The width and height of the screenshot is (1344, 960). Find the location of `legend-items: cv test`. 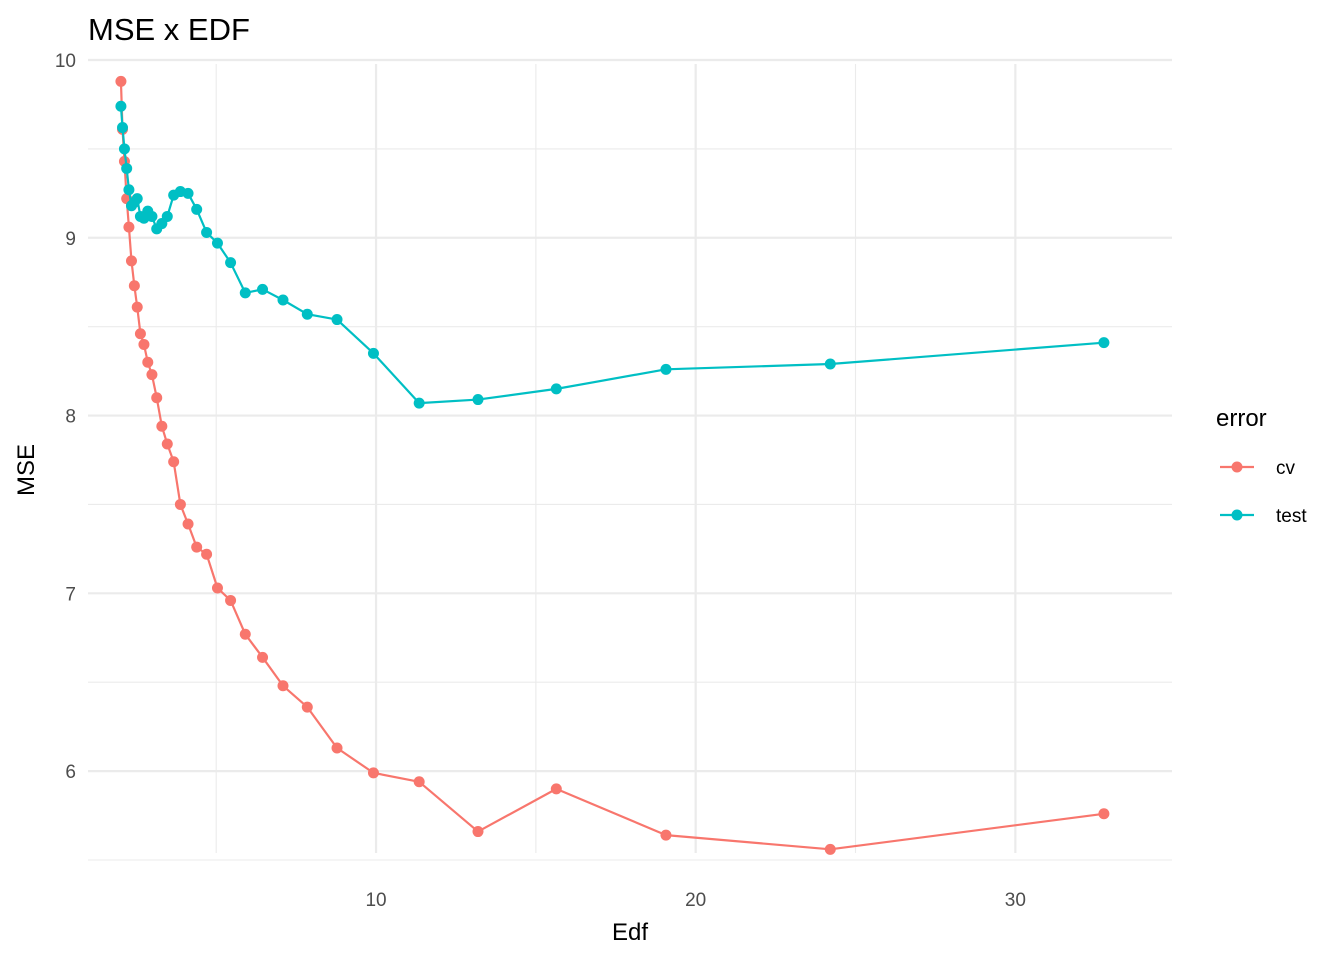

legend-items: cv test is located at coordinates (1263, 492).